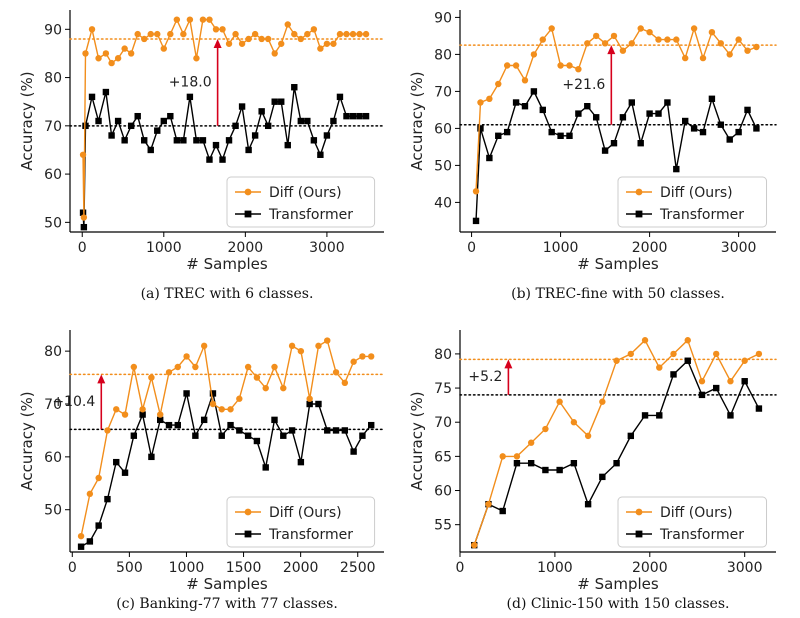 This screenshot has width=800, height=618. What do you see at coordinates (611, 50) in the screenshot?
I see `gain-arrow-head` at bounding box center [611, 50].